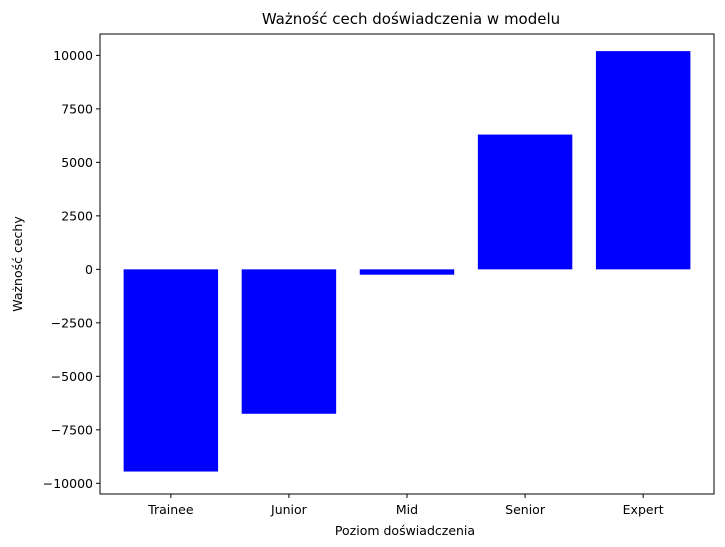 The height and width of the screenshot is (547, 725). What do you see at coordinates (72, 322) in the screenshot?
I see `y-tick-label: −2500` at bounding box center [72, 322].